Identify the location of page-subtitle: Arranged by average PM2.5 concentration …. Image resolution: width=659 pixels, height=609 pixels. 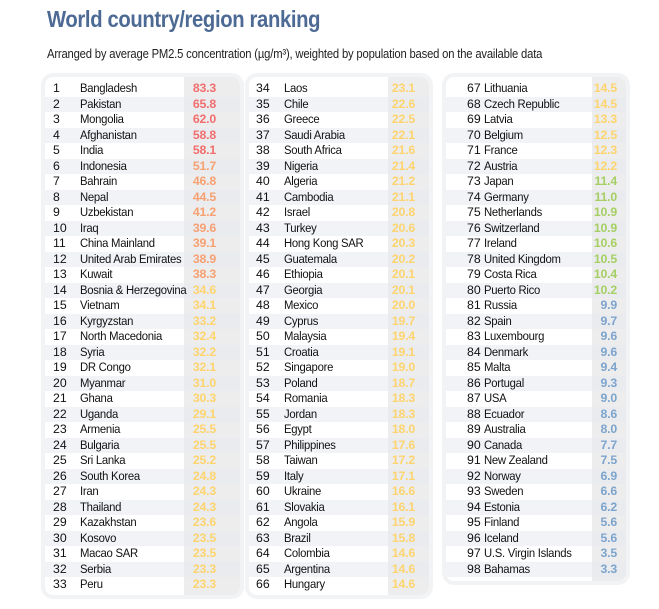
(295, 54).